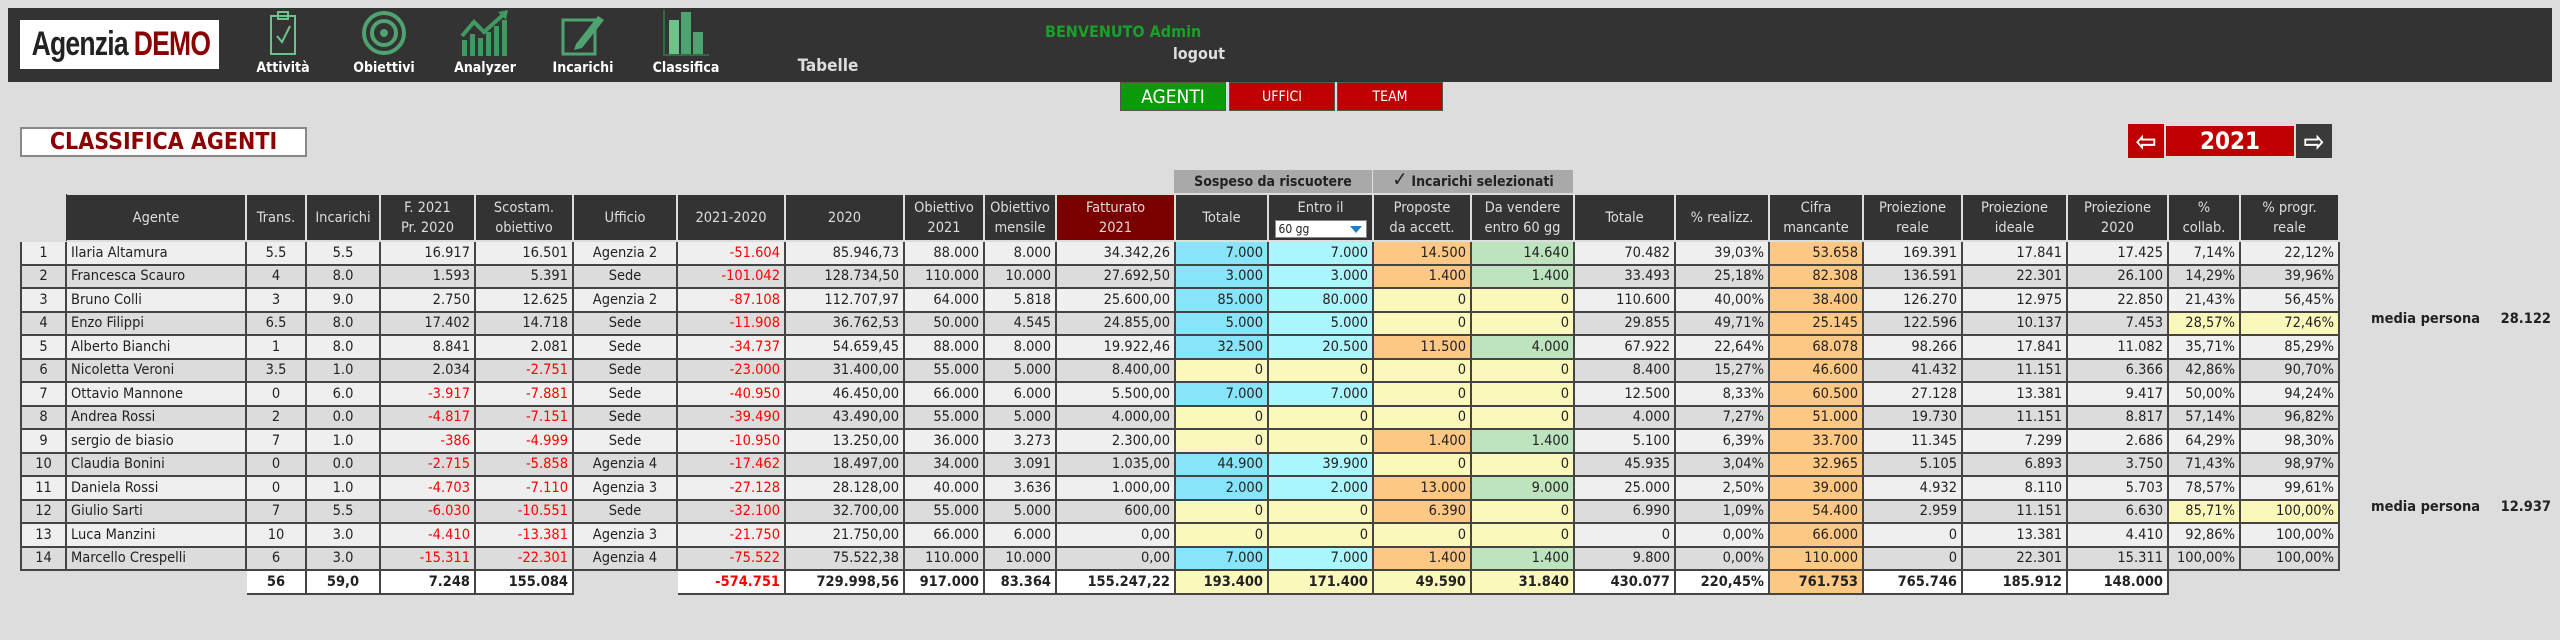 This screenshot has height=640, width=2560. Describe the element at coordinates (163, 142) in the screenshot. I see `page-title: CLASSIFICA AGENTI` at that location.